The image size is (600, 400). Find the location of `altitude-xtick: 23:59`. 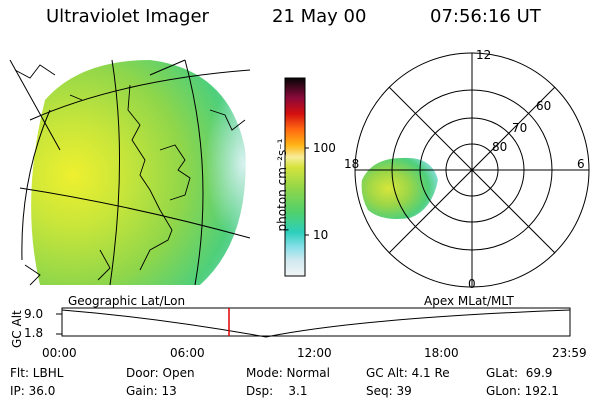

altitude-xtick: 23:59 is located at coordinates (569, 353).